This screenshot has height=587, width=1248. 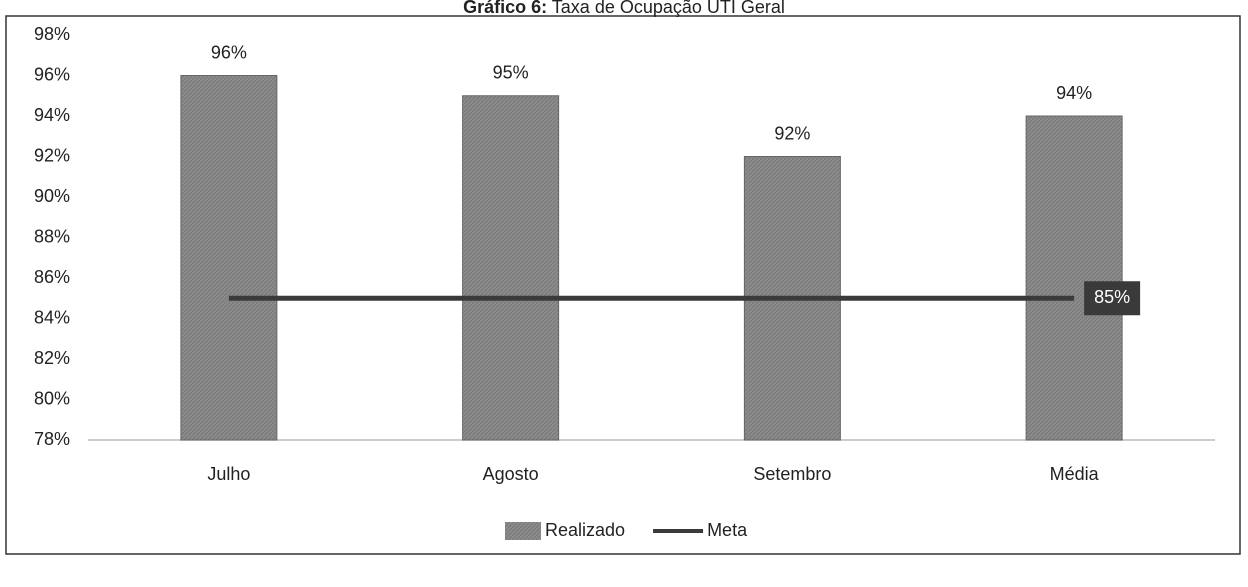 I want to click on y-tick-label: 80%, so click(x=52, y=398).